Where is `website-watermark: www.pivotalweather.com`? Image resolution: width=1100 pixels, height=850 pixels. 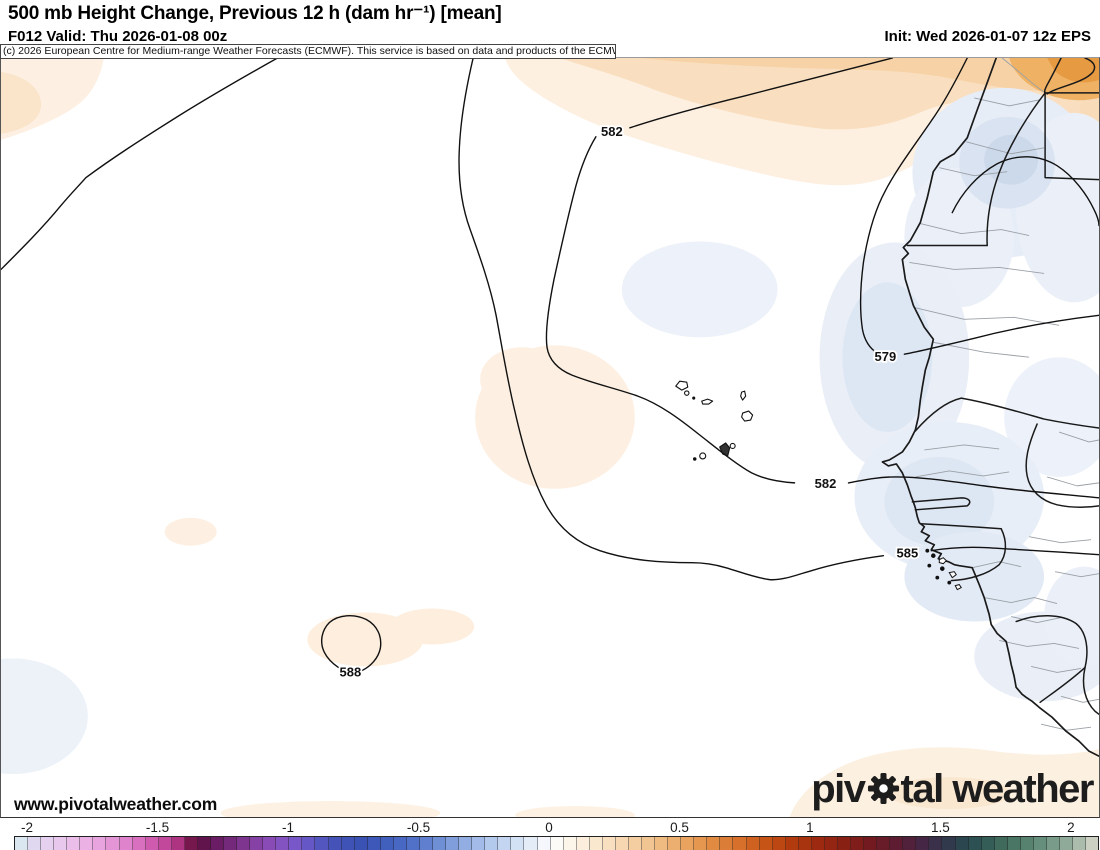 website-watermark: www.pivotalweather.com is located at coordinates (116, 804).